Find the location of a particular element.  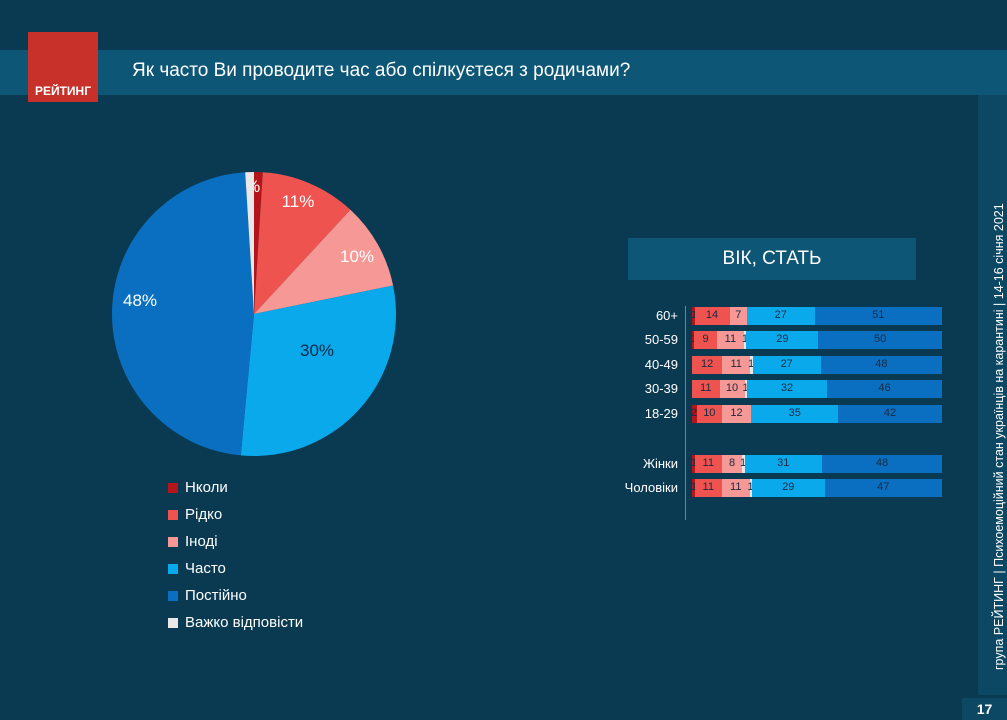

bar-value-label: 27 is located at coordinates (780, 315).